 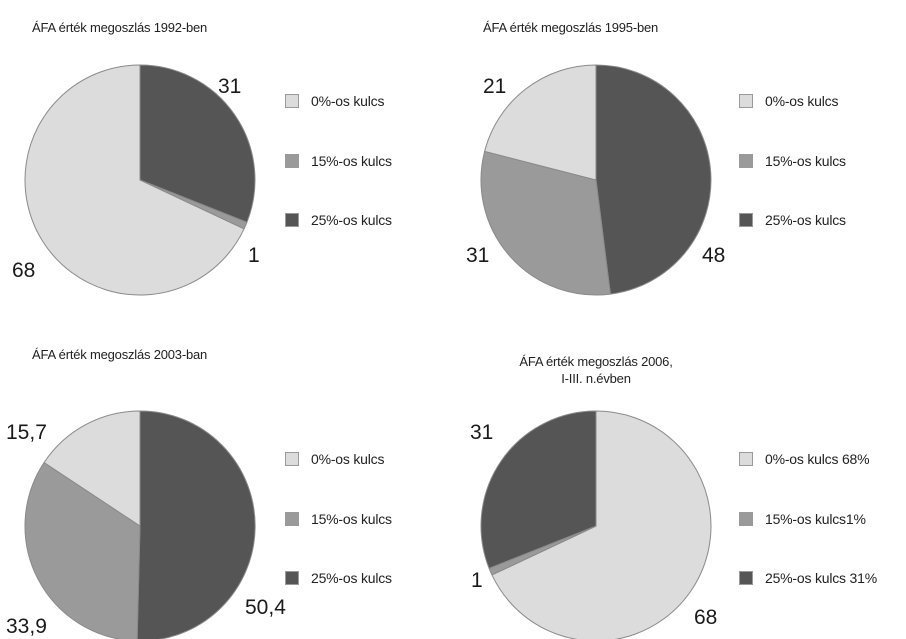 I want to click on data-label-2: 48, so click(x=713, y=255).